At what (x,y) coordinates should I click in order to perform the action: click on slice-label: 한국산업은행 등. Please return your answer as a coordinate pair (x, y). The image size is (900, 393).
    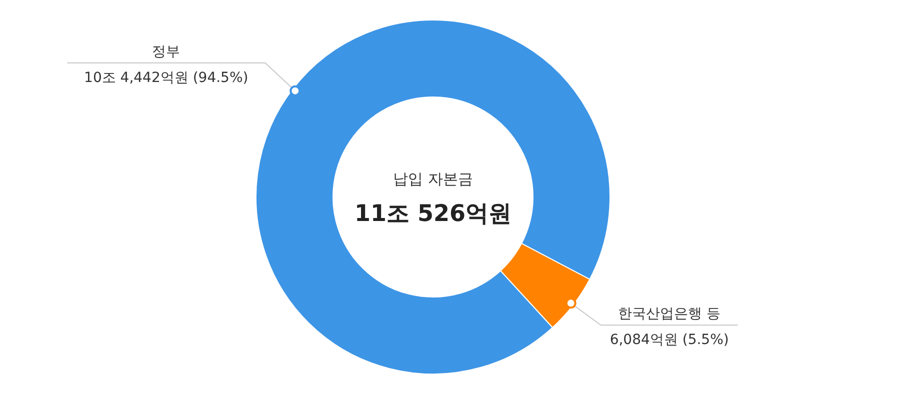
    Looking at the image, I should click on (669, 314).